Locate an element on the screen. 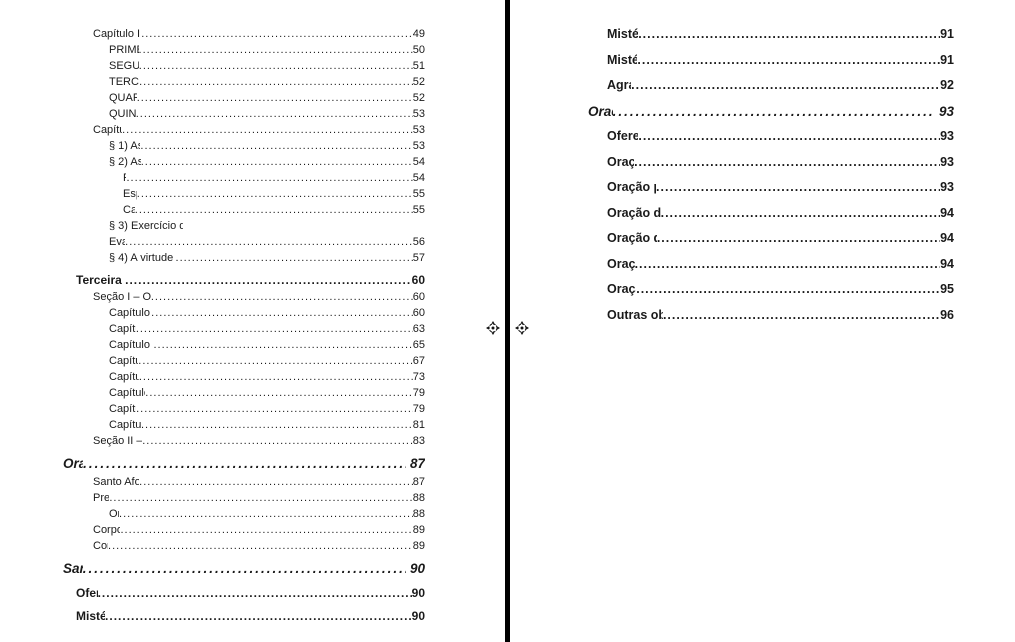  toc-page-number: 57 is located at coordinates (418, 258).